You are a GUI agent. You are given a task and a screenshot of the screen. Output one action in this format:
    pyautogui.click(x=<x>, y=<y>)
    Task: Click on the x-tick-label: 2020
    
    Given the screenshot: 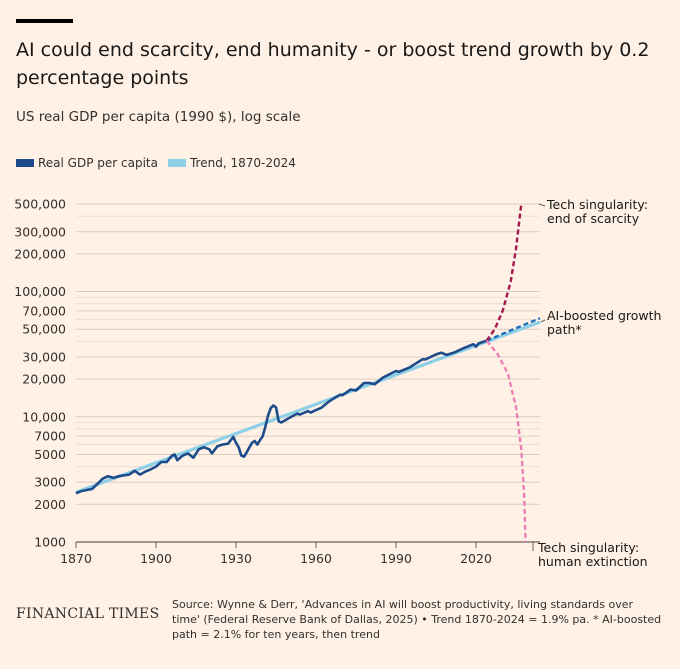 What is the action you would take?
    pyautogui.click(x=476, y=558)
    